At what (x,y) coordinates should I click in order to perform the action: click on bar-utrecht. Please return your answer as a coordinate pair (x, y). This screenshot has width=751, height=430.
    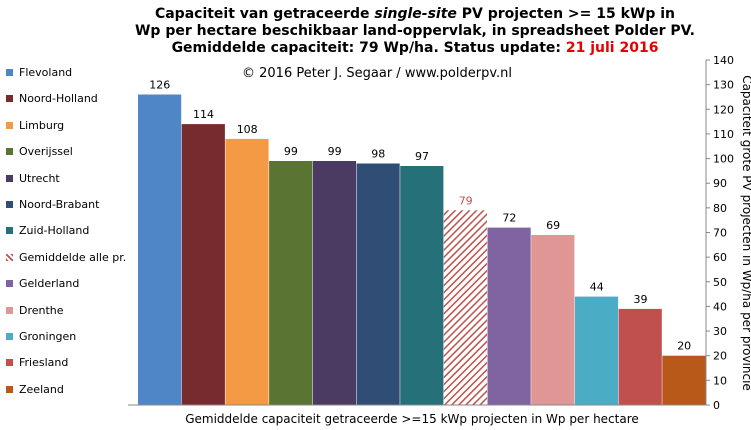
    Looking at the image, I should click on (334, 283).